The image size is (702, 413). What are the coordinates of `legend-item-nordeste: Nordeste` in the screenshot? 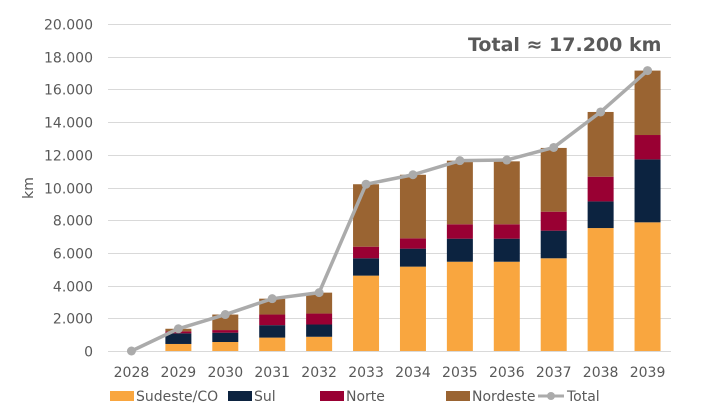 It's located at (490, 397).